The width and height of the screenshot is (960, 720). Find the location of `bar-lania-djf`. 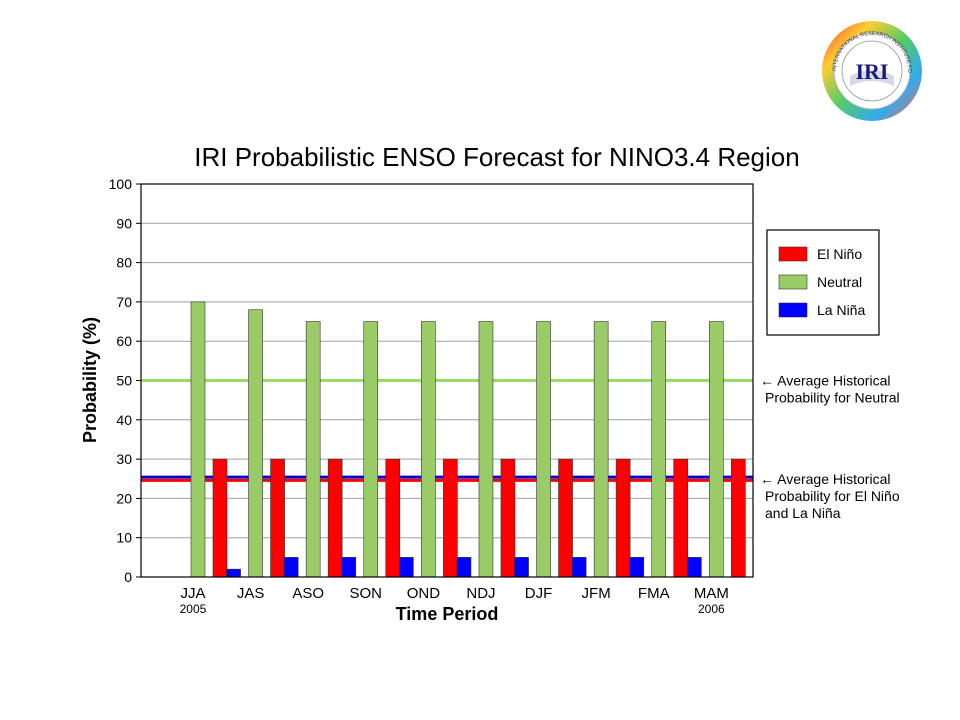

bar-lania-djf is located at coordinates (521, 567).